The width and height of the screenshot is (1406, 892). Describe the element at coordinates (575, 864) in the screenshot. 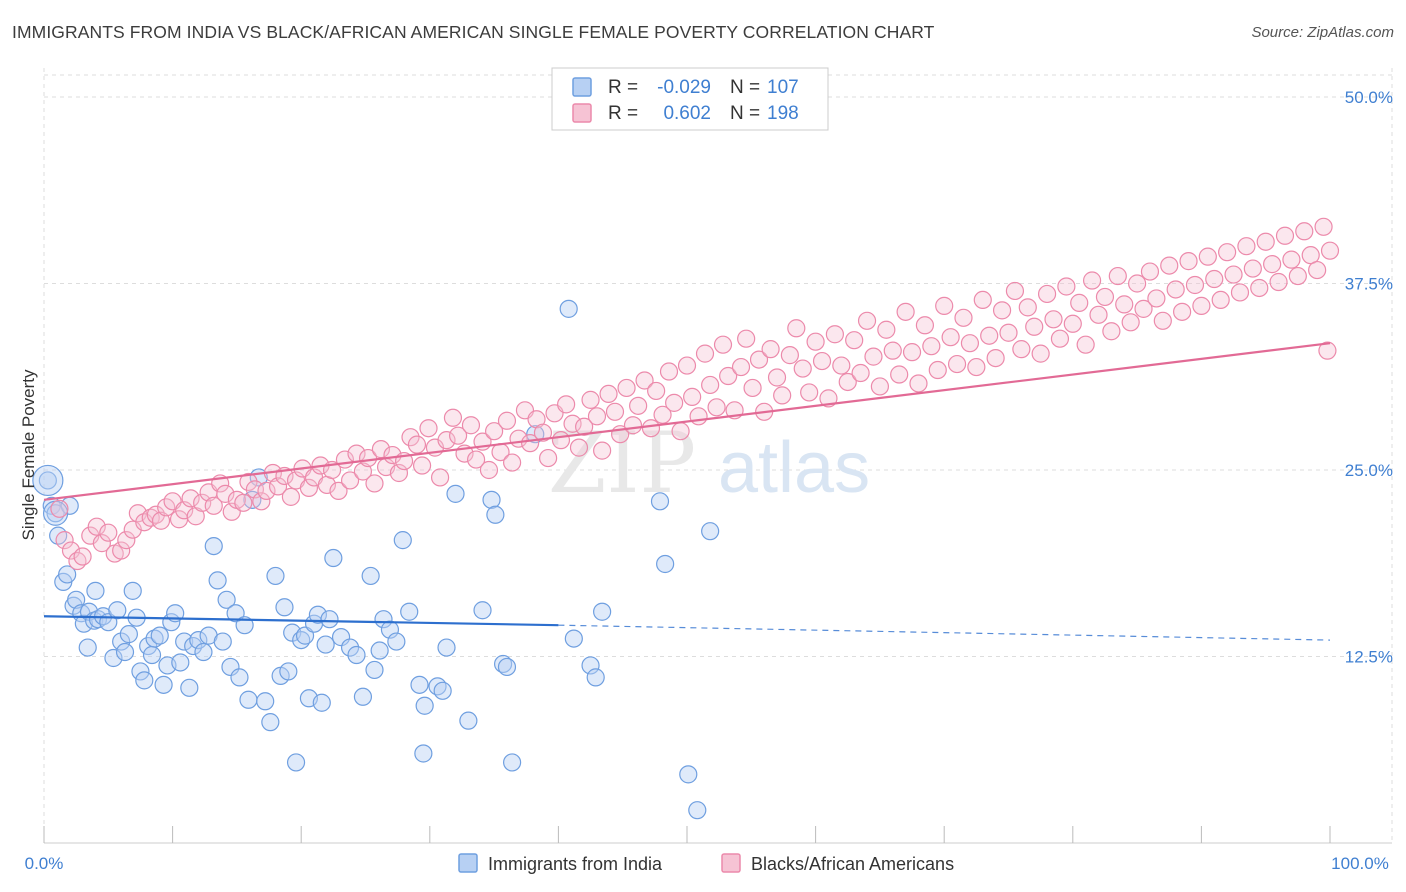

I see `bottom-legend-label-blue: Immigrants from India` at that location.